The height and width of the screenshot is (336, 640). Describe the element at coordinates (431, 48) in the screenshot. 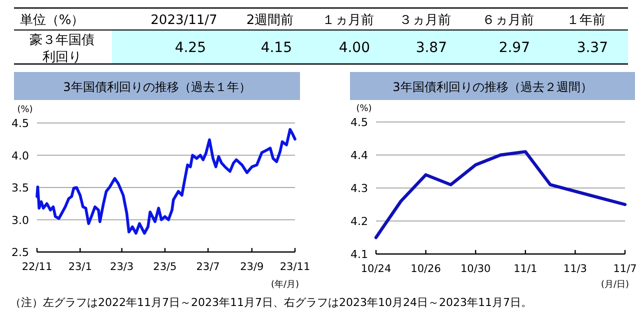

I see `data-label: 3.87` at that location.